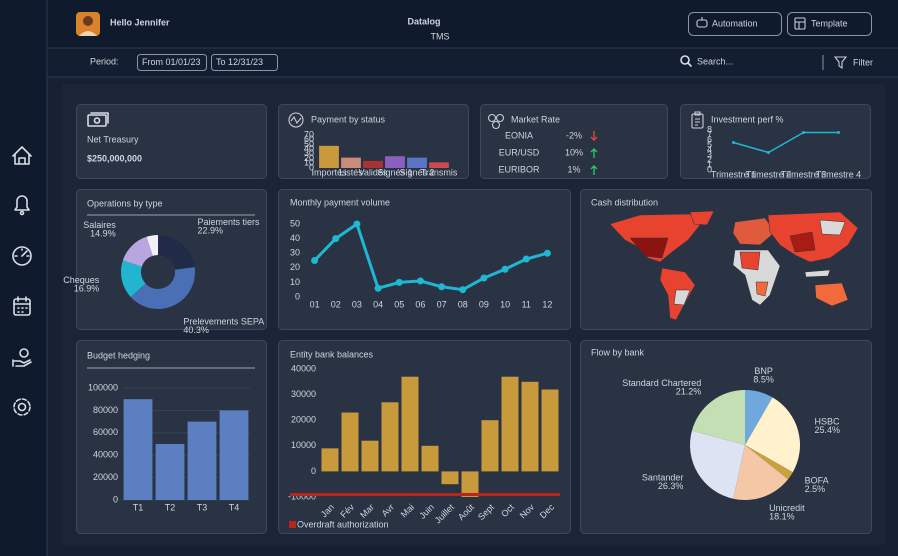 The height and width of the screenshot is (556, 898). Describe the element at coordinates (315, 304) in the screenshot. I see `x-tick-label: 01` at that location.